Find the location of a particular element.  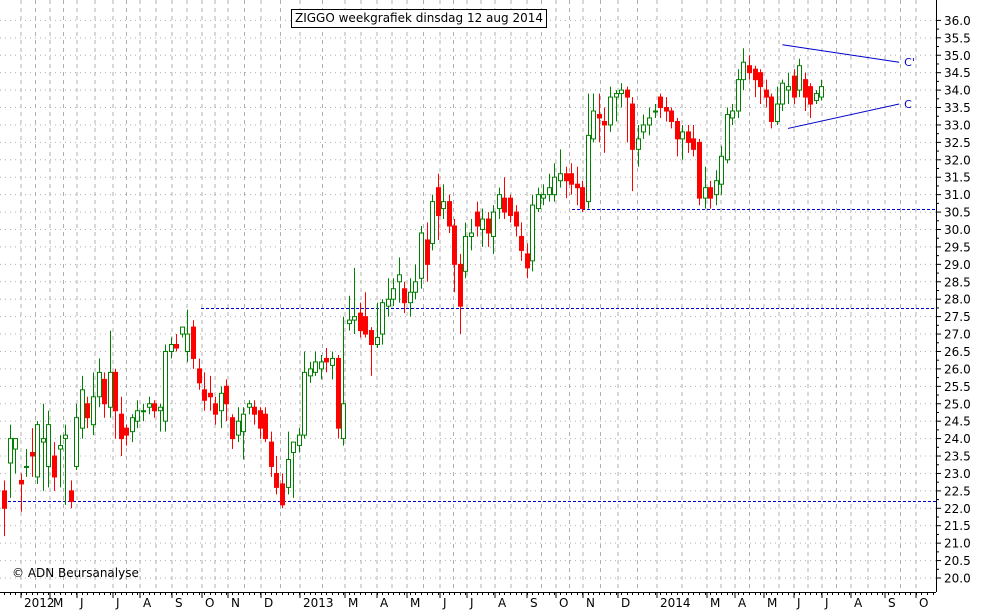

chart-title: ZIGGO weekgrafiek dinsdag 12 aug 2014 is located at coordinates (419, 18).